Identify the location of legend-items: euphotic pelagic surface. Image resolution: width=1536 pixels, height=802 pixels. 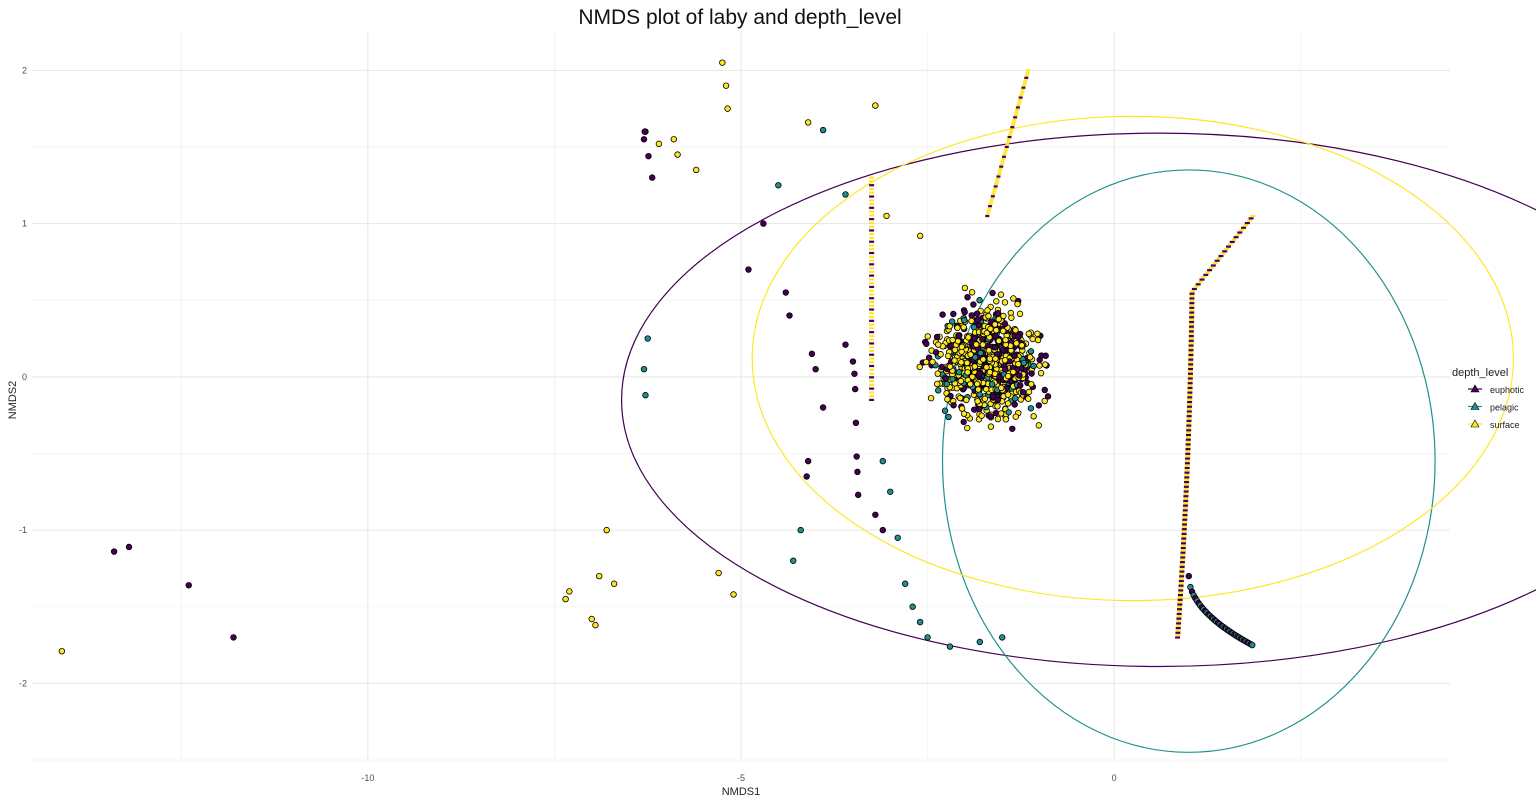
(1496, 407).